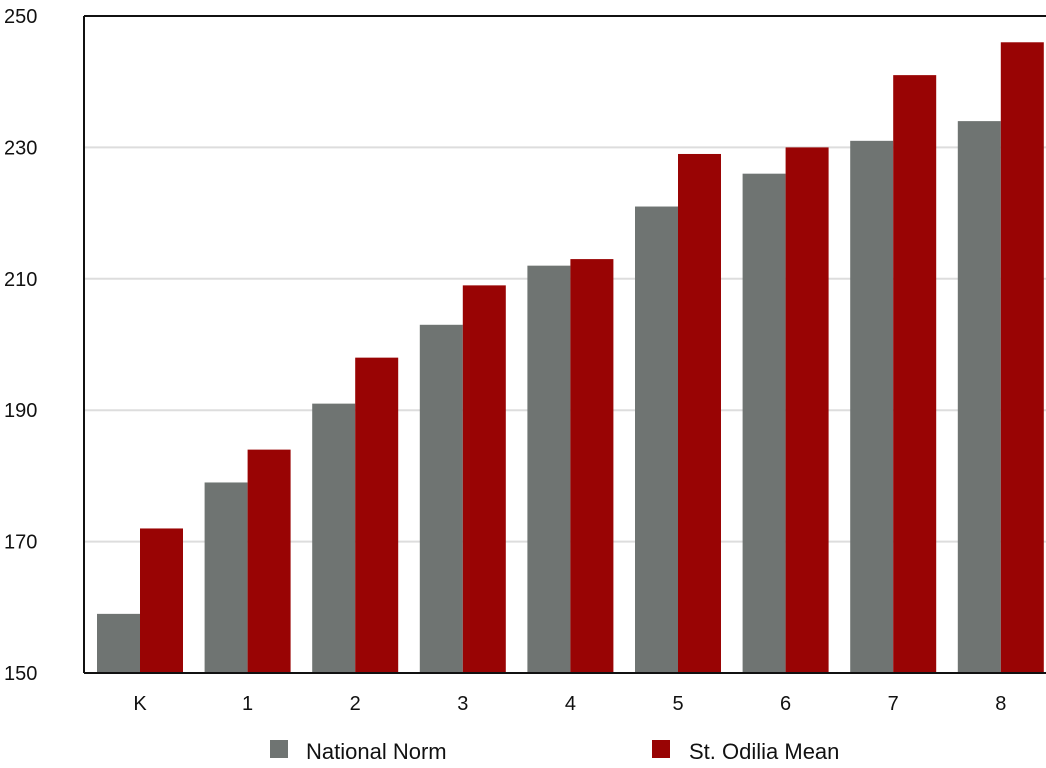 The width and height of the screenshot is (1046, 768). Describe the element at coordinates (279, 749) in the screenshot. I see `legend-swatch-national-norm` at that location.